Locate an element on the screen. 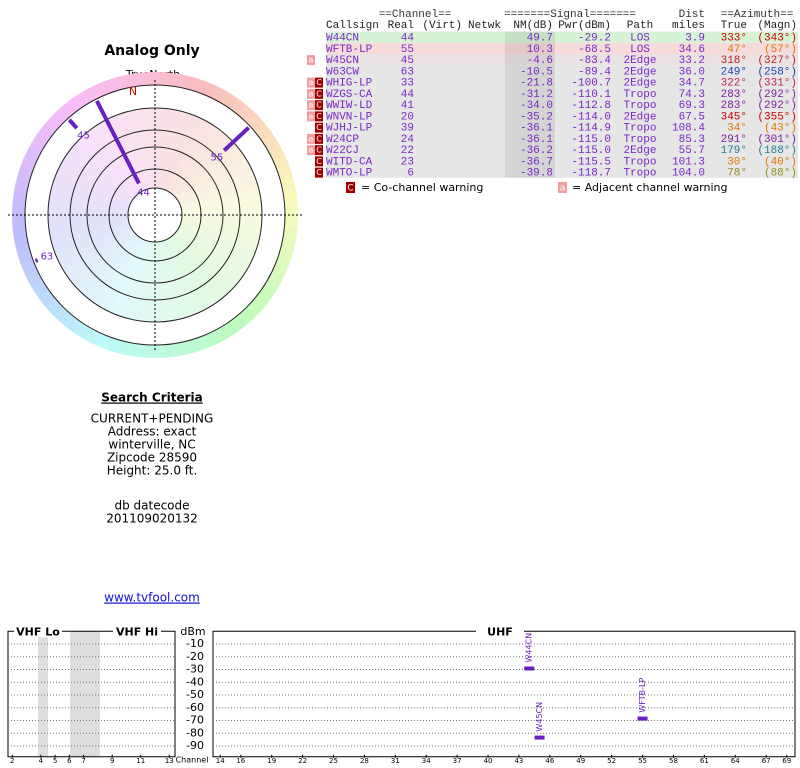 This screenshot has width=800, height=768. legend-text: = Adjacent channel warning is located at coordinates (650, 187).